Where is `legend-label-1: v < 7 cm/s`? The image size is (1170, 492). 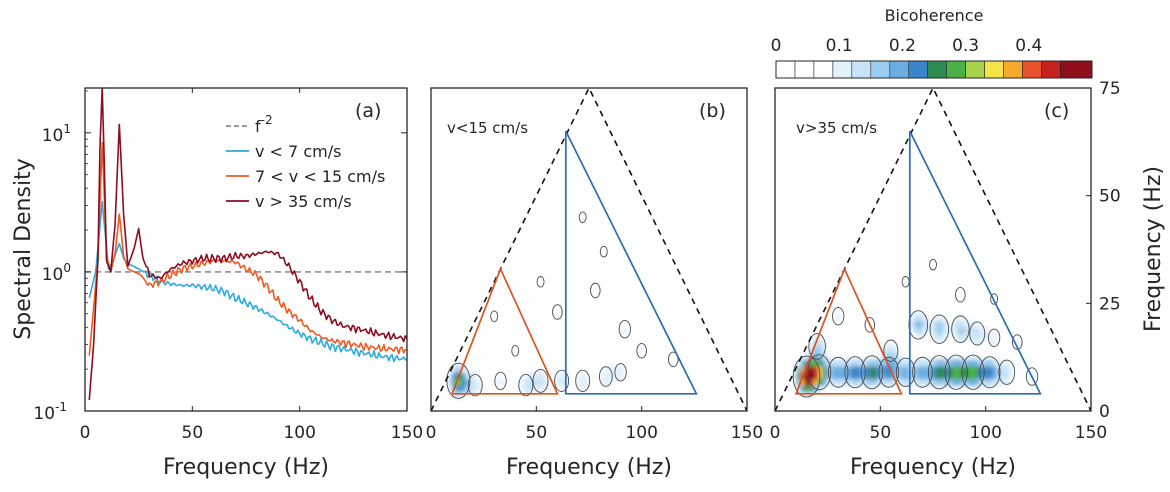 legend-label-1: v < 7 cm/s is located at coordinates (298, 151).